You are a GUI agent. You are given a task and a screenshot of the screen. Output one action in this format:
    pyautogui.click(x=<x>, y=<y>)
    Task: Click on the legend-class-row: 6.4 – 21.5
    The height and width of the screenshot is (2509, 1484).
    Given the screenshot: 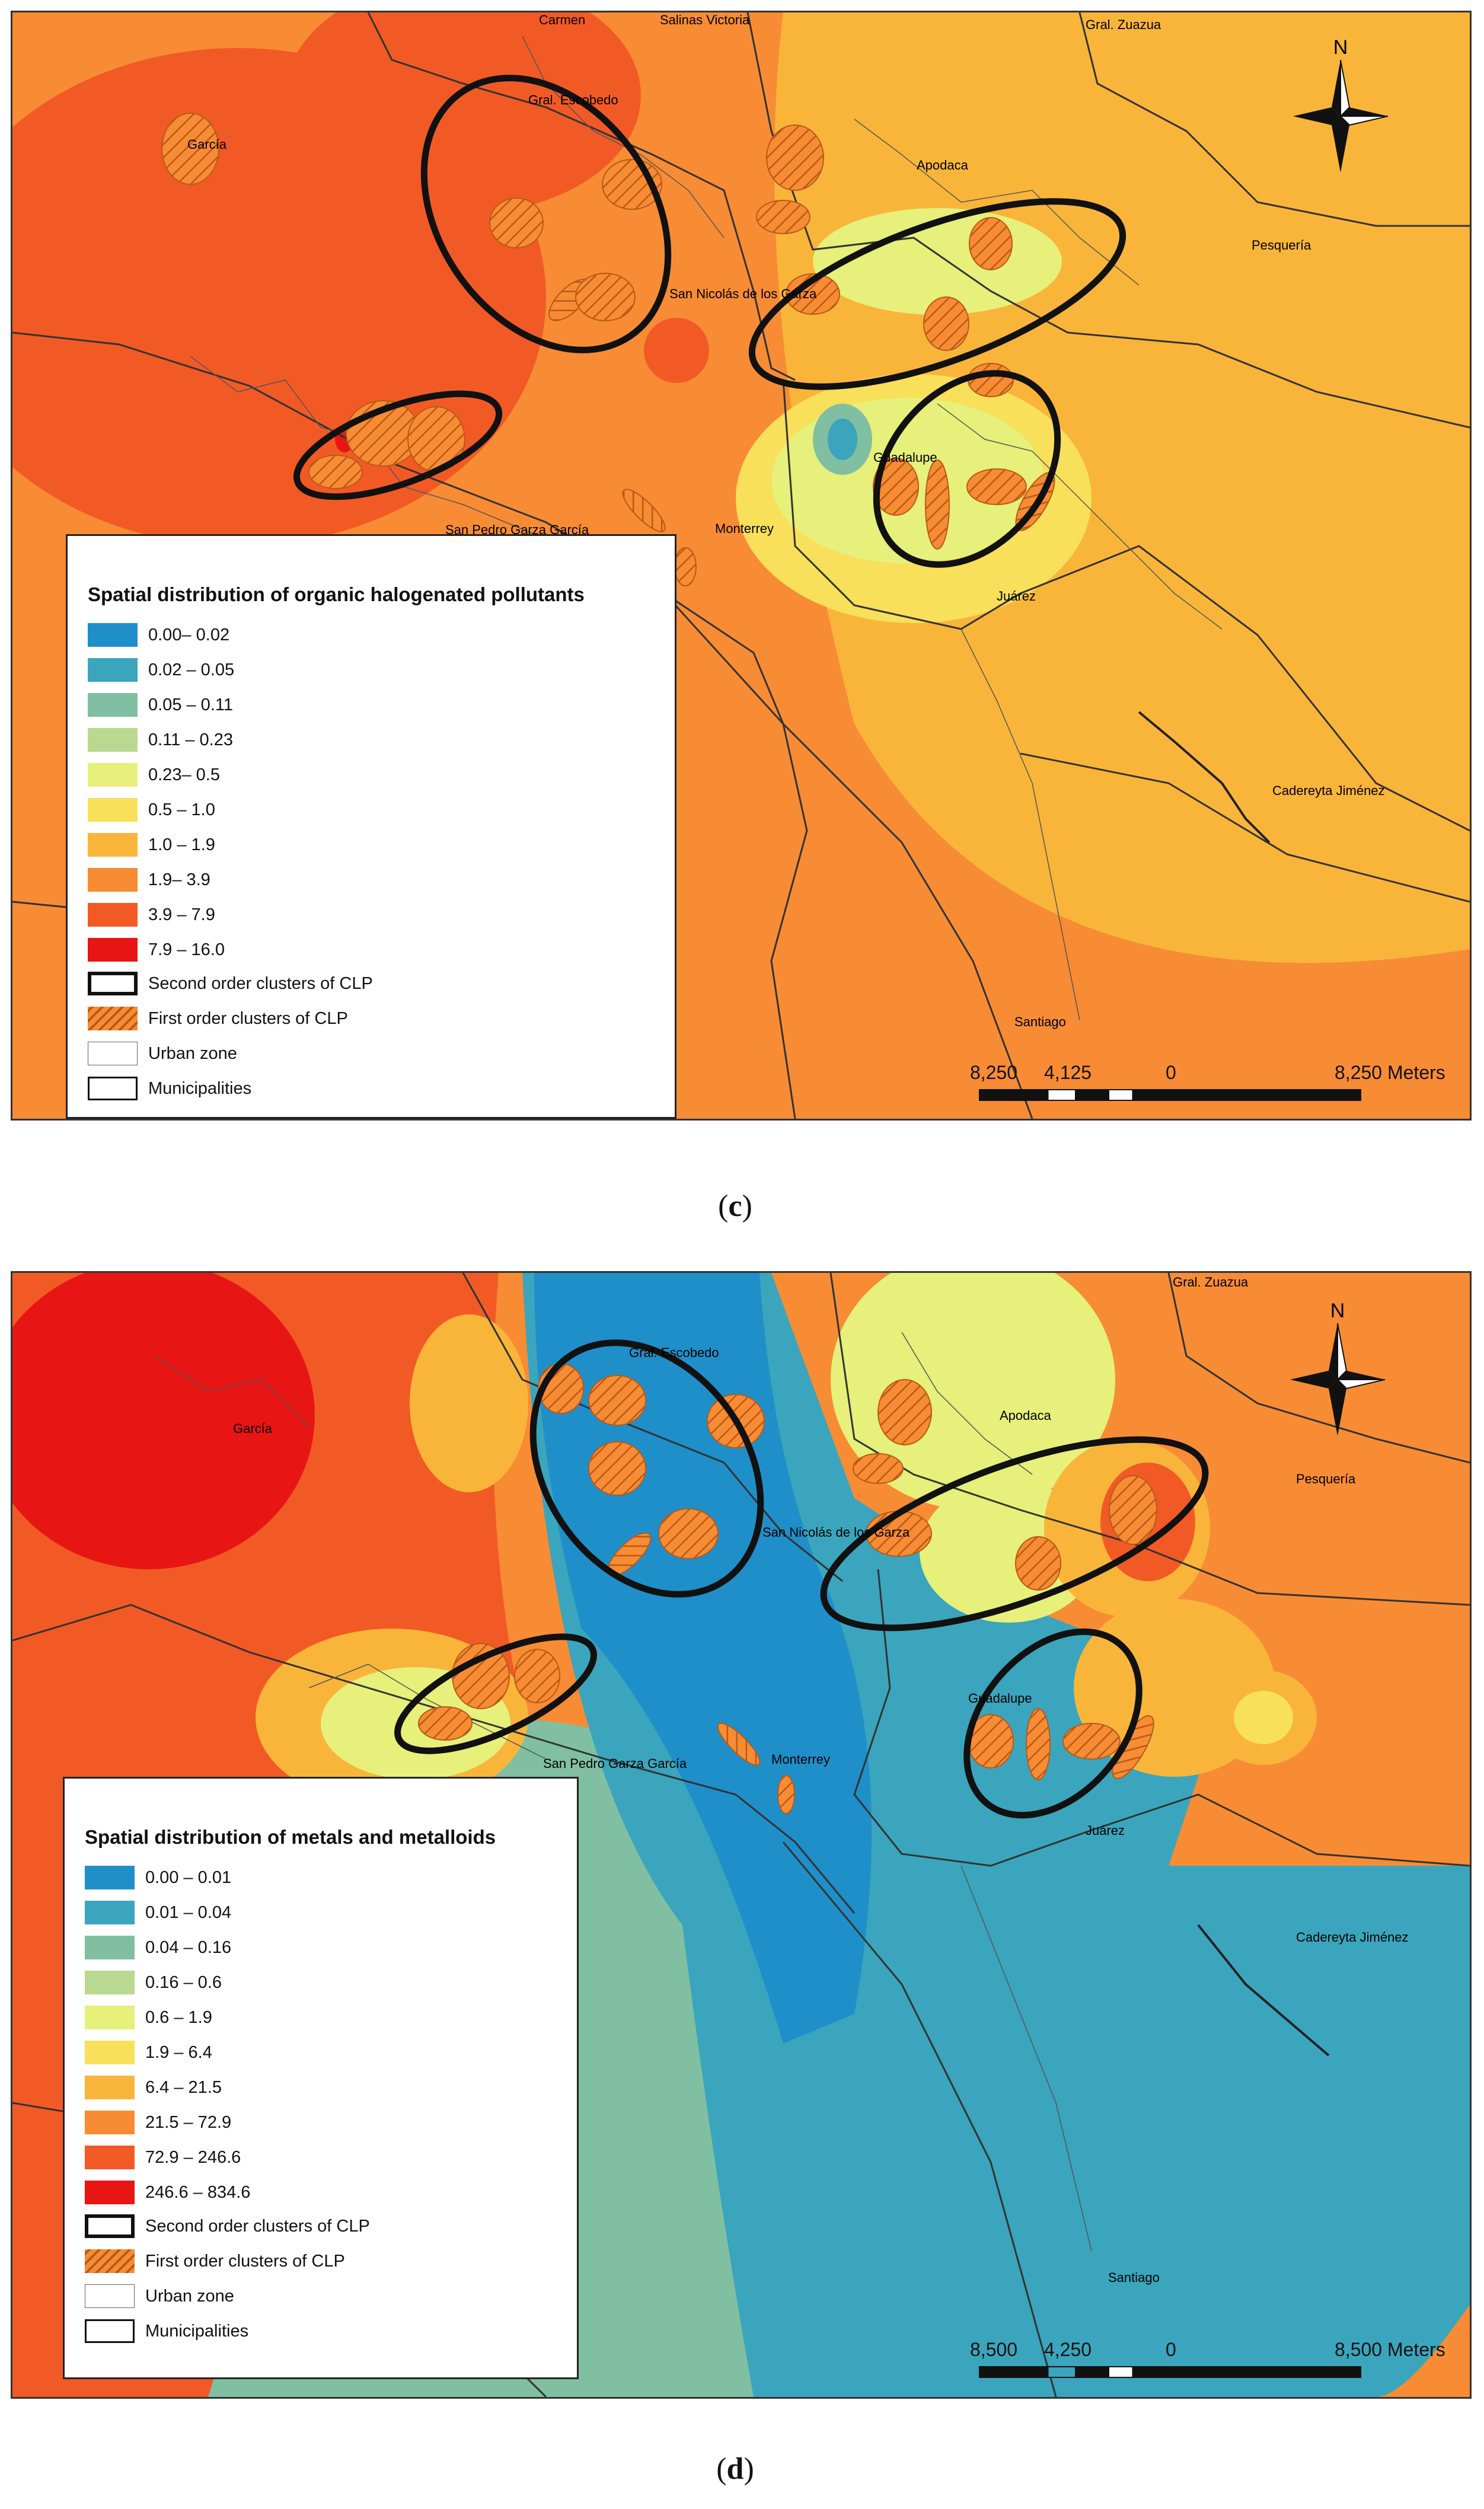 What is the action you would take?
    pyautogui.click(x=153, y=2087)
    